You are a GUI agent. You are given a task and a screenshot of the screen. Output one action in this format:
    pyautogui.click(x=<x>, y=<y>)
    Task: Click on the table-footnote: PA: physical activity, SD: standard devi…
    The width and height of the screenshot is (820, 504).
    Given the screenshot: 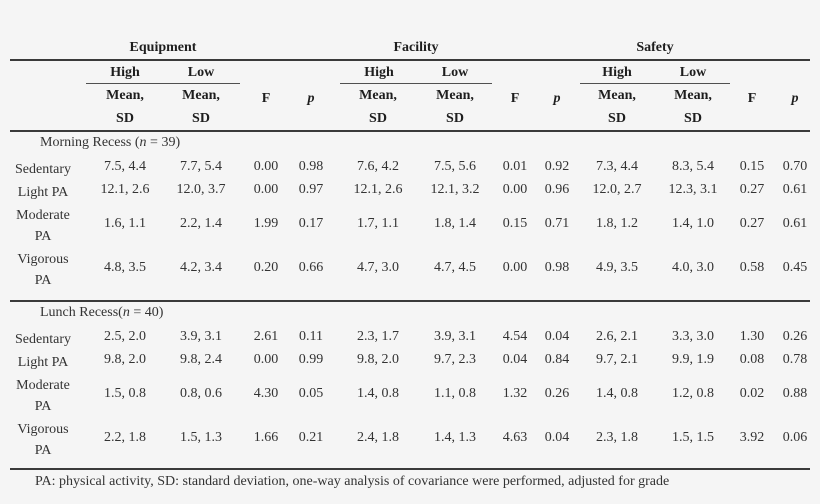 What is the action you would take?
    pyautogui.click(x=352, y=481)
    